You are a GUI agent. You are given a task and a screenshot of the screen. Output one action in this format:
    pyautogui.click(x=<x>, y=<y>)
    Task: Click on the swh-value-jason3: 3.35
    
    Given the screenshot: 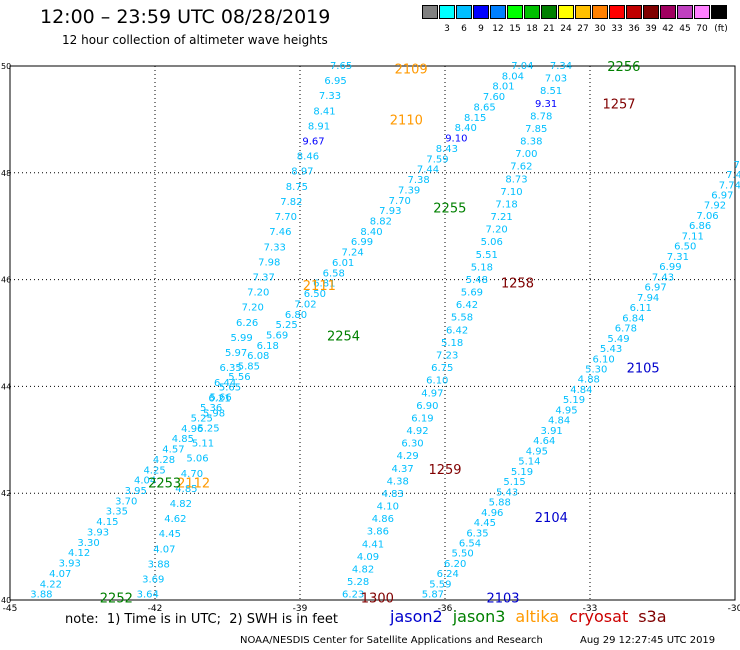 What is the action you would take?
    pyautogui.click(x=117, y=512)
    